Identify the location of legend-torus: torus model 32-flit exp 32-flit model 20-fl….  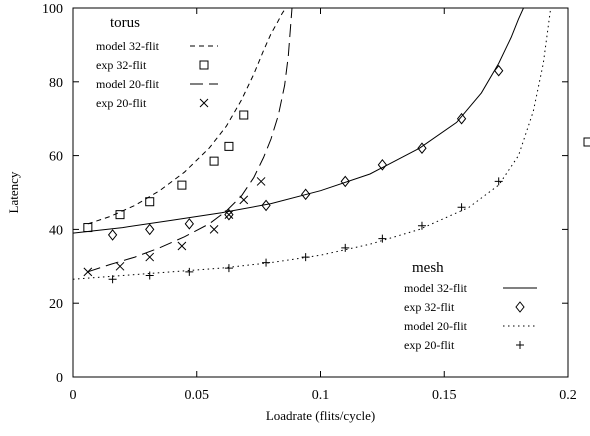
(157, 62).